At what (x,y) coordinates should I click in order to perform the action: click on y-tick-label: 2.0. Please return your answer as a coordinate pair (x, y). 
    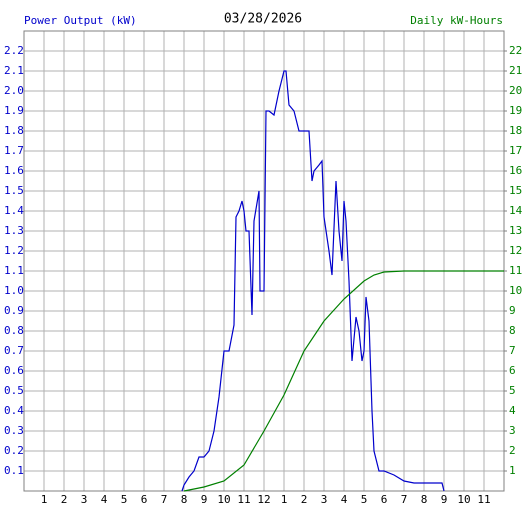
    Looking at the image, I should click on (14, 90).